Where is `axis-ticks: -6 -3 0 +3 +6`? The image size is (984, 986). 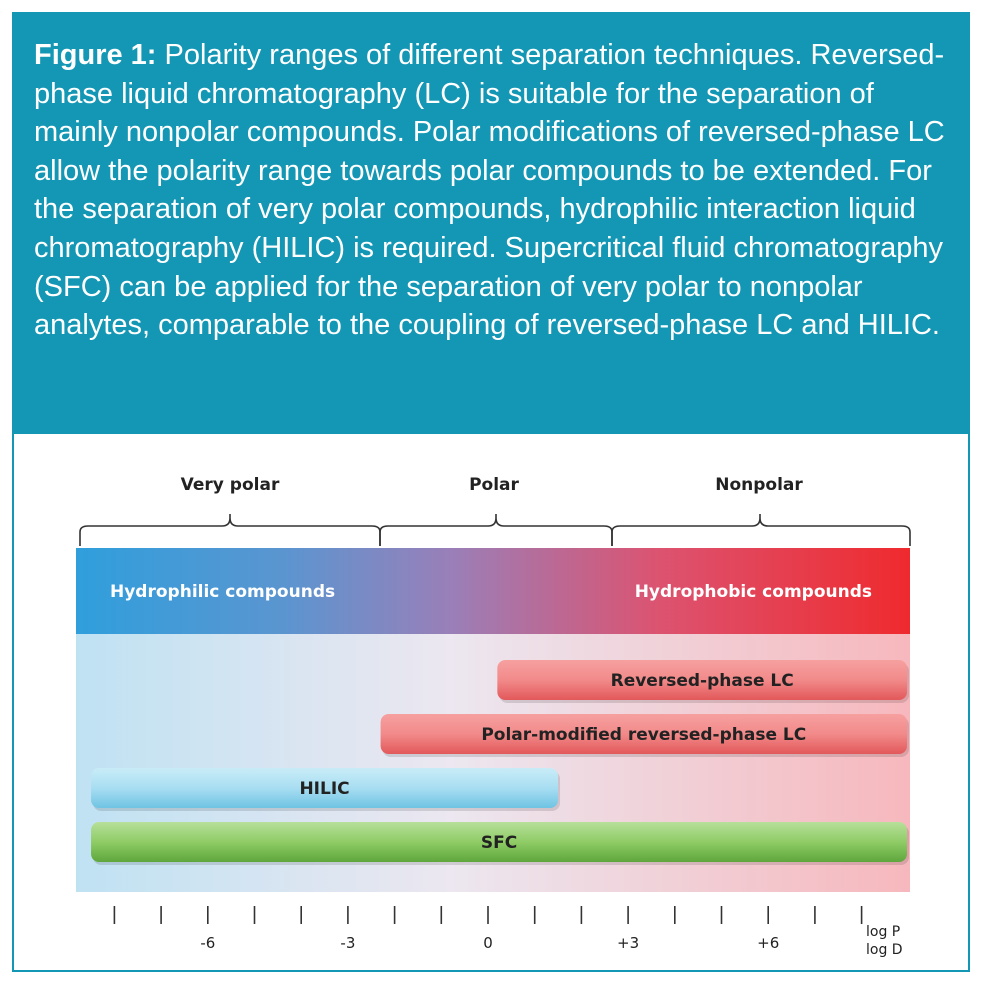 axis-ticks: -6 -3 0 +3 +6 is located at coordinates (488, 929).